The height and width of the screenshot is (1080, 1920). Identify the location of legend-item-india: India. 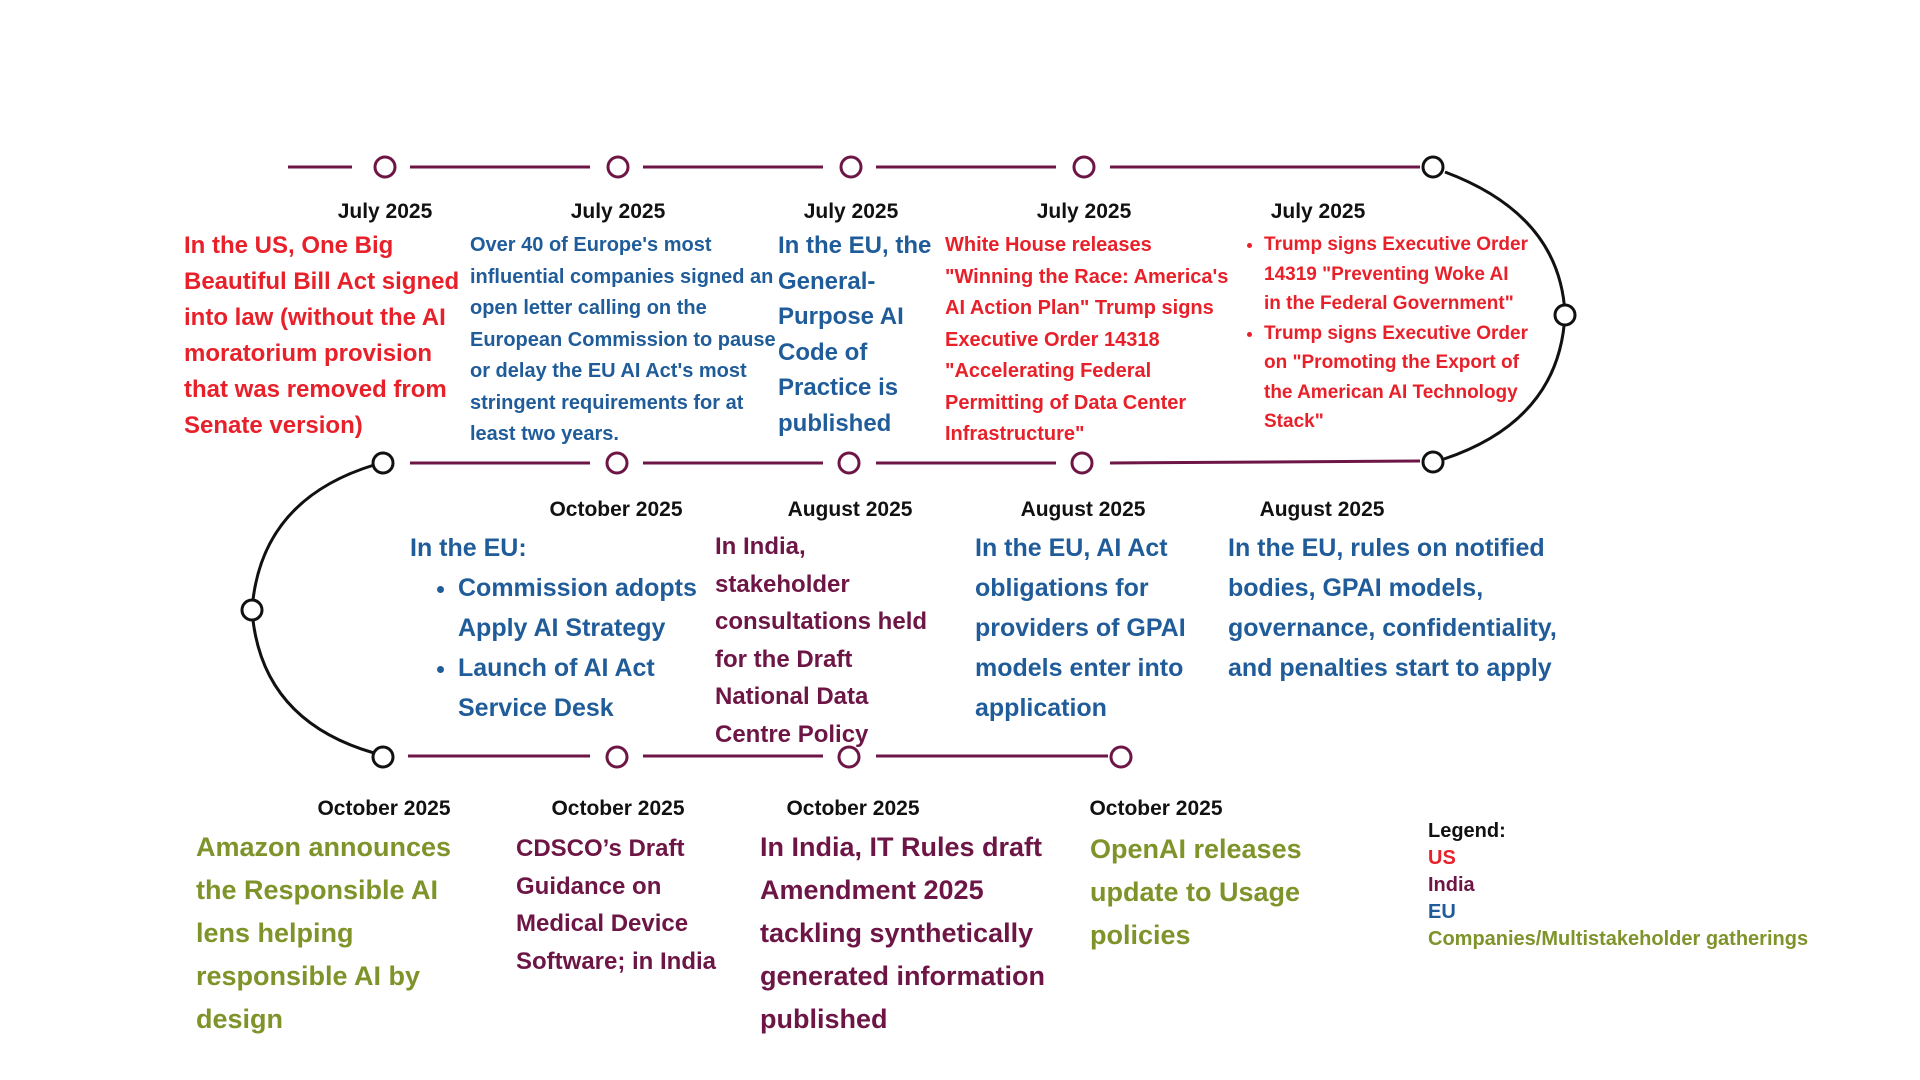
(1451, 885).